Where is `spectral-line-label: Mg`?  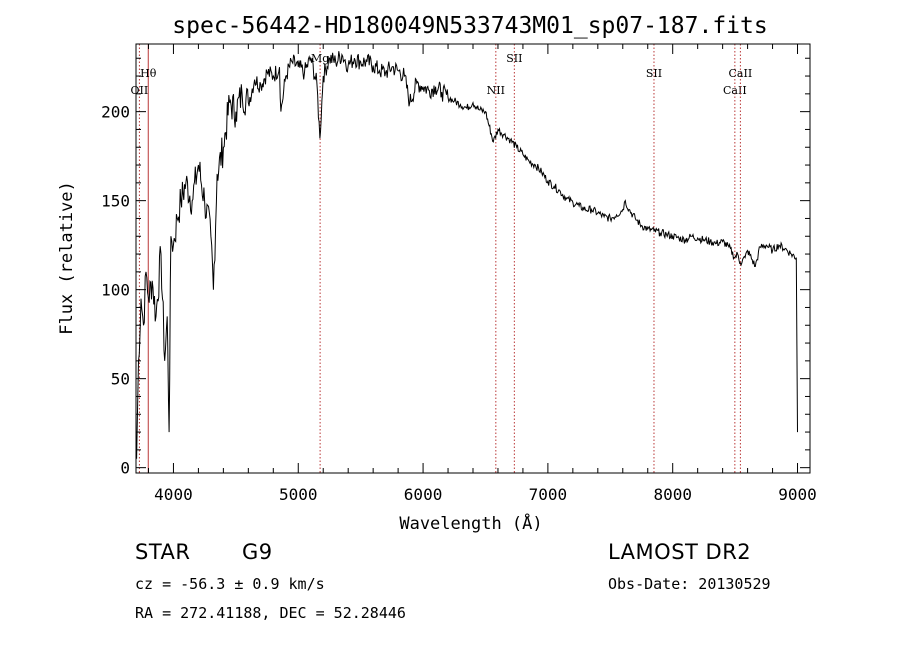 spectral-line-label: Mg is located at coordinates (320, 58).